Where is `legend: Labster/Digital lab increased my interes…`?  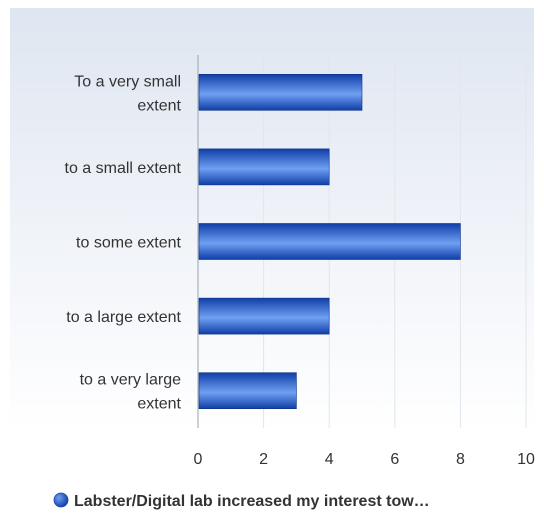
legend: Labster/Digital lab increased my interes… is located at coordinates (241, 501).